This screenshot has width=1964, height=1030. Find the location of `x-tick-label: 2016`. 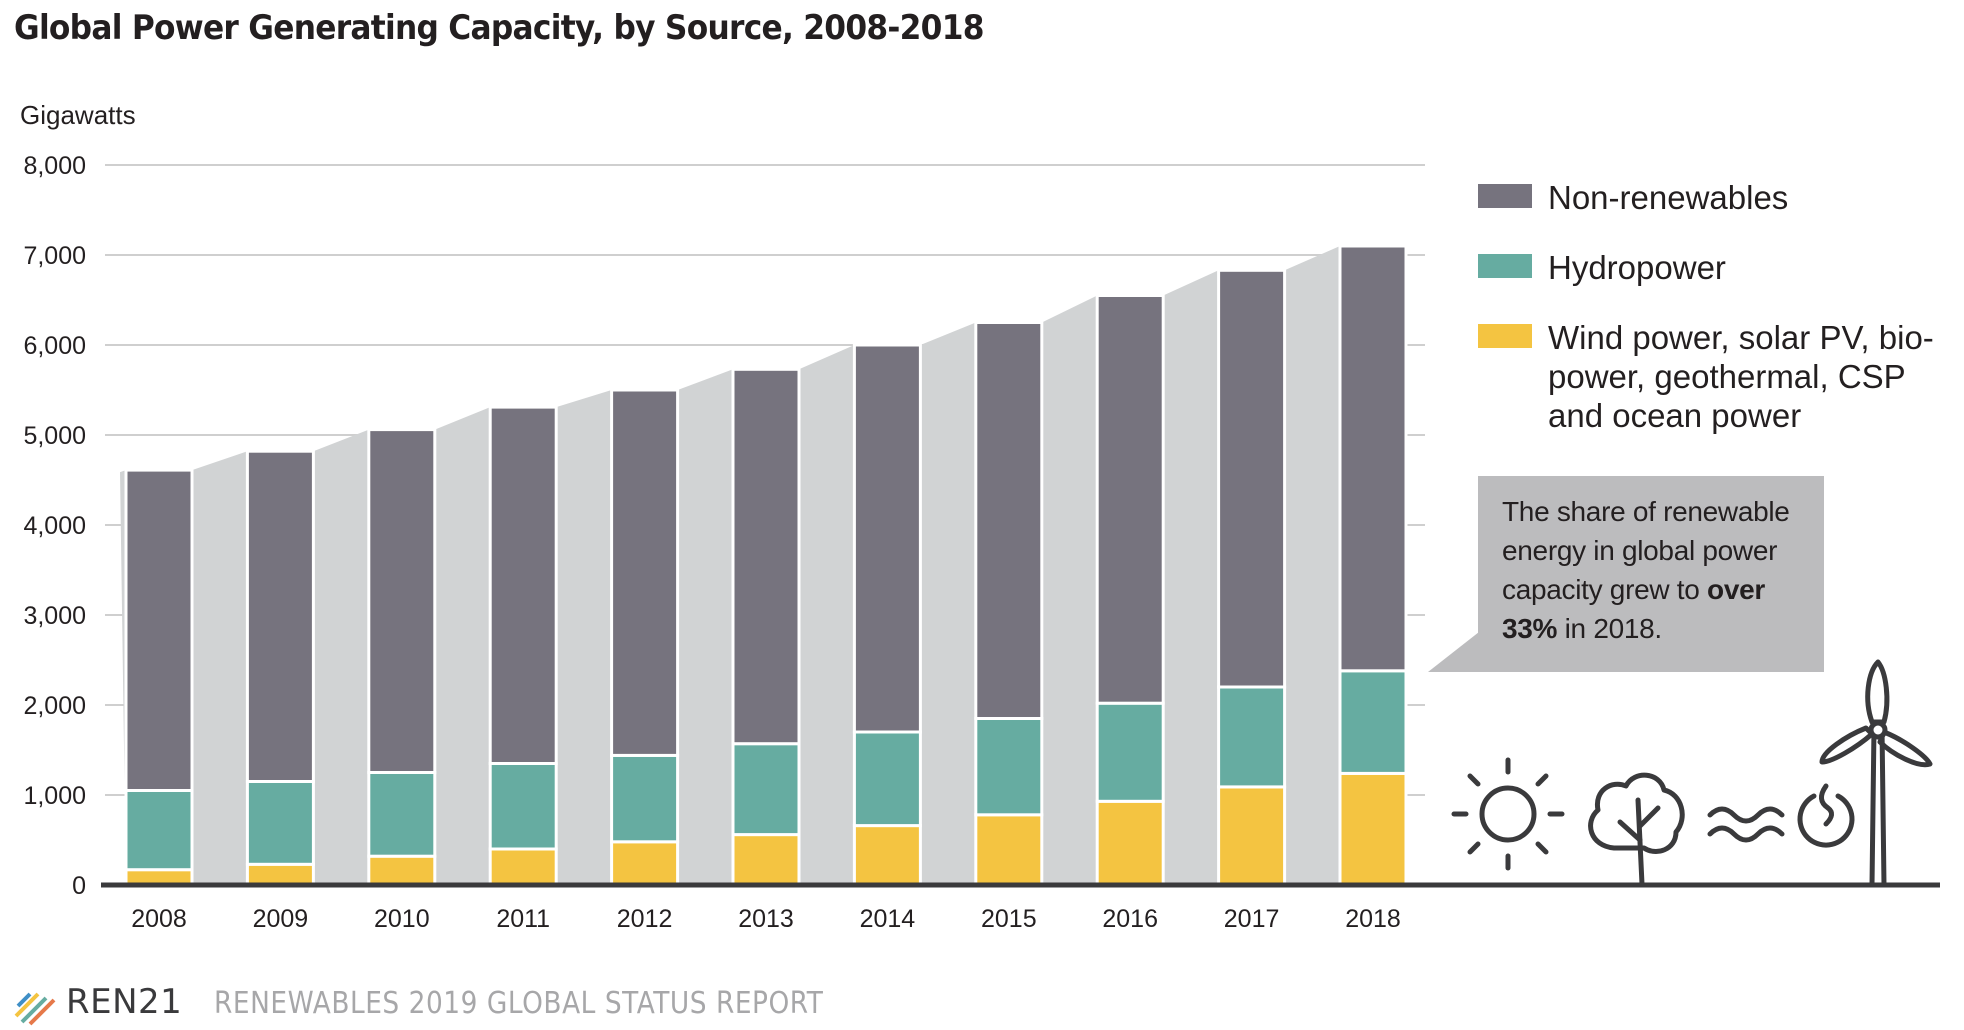

x-tick-label: 2016 is located at coordinates (1130, 919).